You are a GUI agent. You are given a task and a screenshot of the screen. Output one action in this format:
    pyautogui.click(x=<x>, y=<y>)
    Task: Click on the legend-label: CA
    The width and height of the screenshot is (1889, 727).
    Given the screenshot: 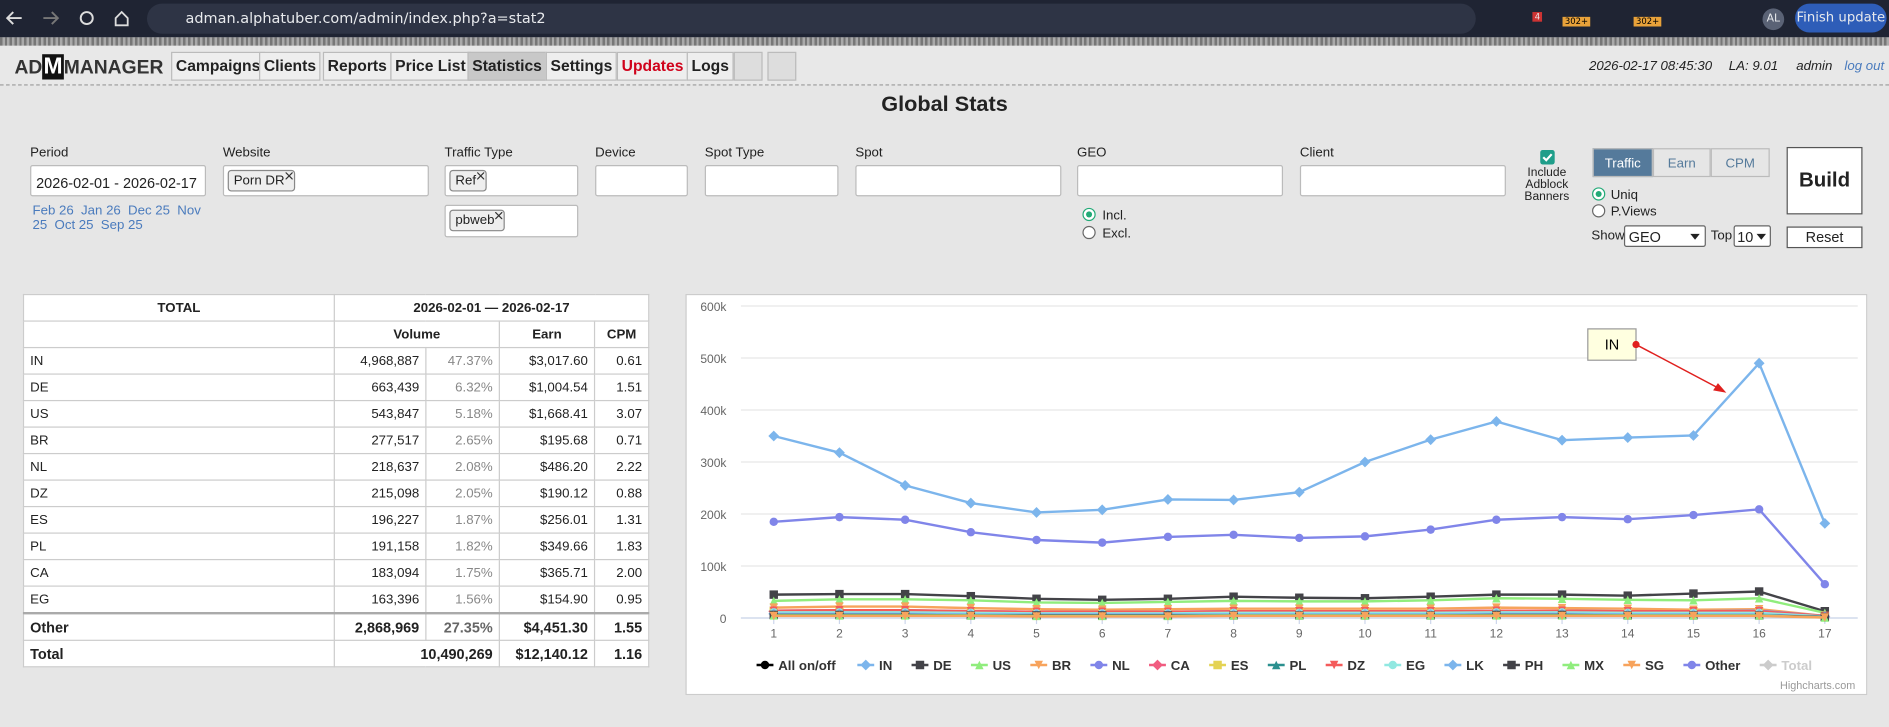 What is the action you would take?
    pyautogui.click(x=1181, y=665)
    